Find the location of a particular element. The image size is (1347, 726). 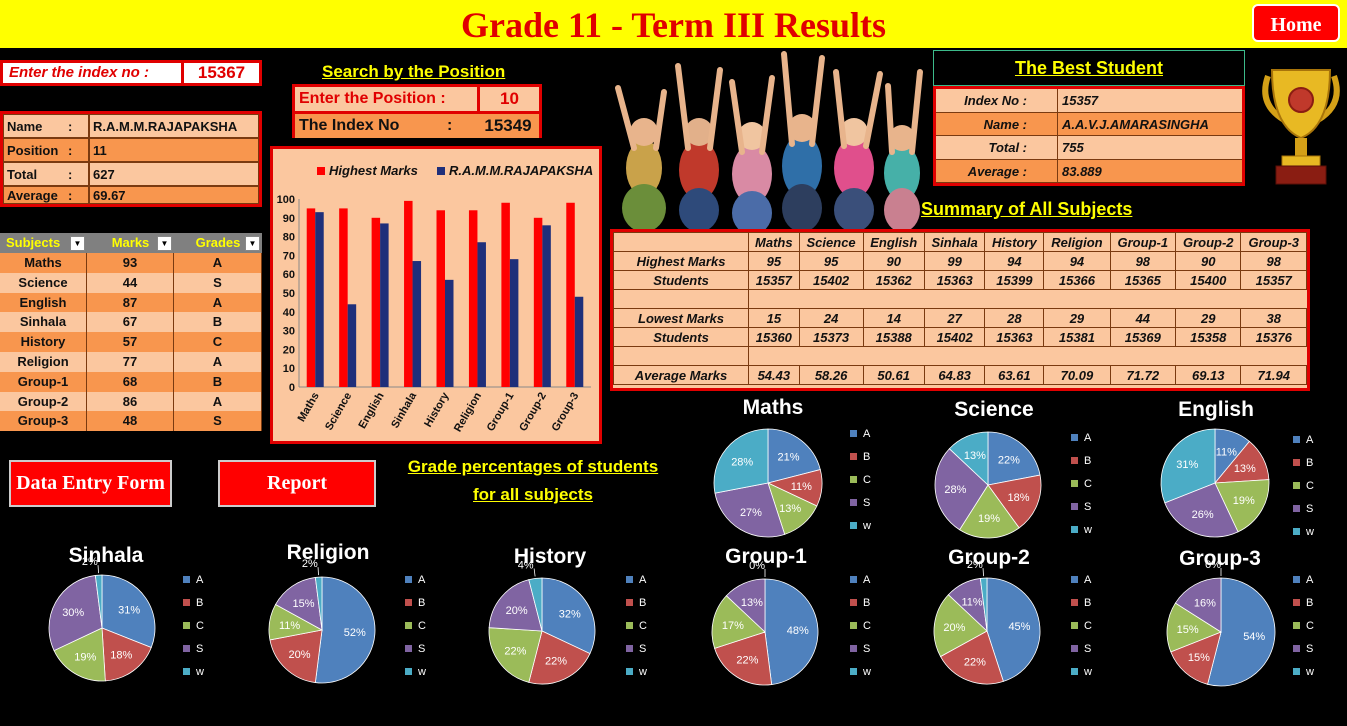

header-subjects: Subjects ▼ is located at coordinates (43, 243).